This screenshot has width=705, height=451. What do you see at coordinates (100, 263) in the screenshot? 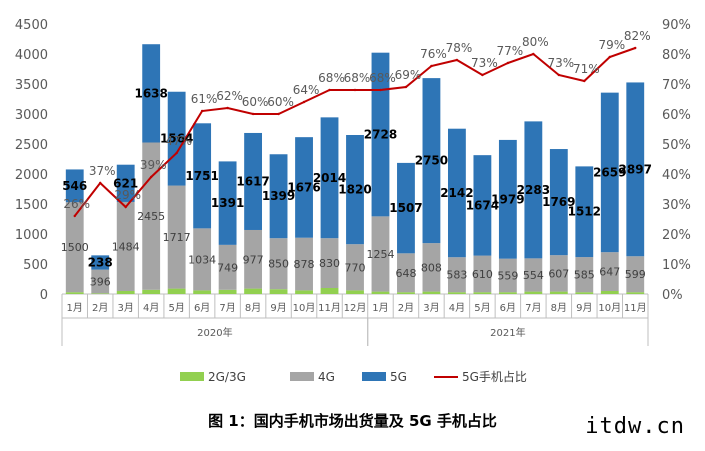
I see `label-5g-value: 238` at bounding box center [100, 263].